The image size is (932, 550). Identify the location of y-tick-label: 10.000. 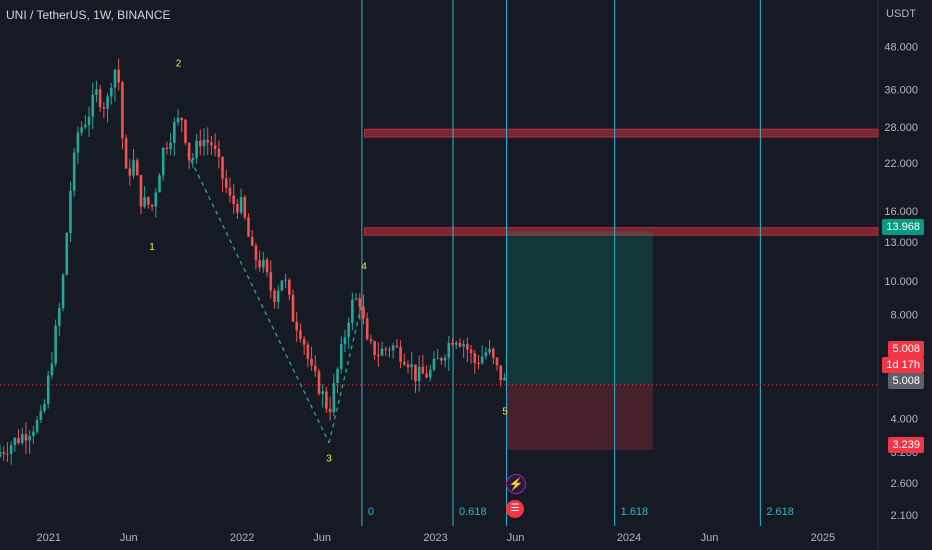
(901, 282).